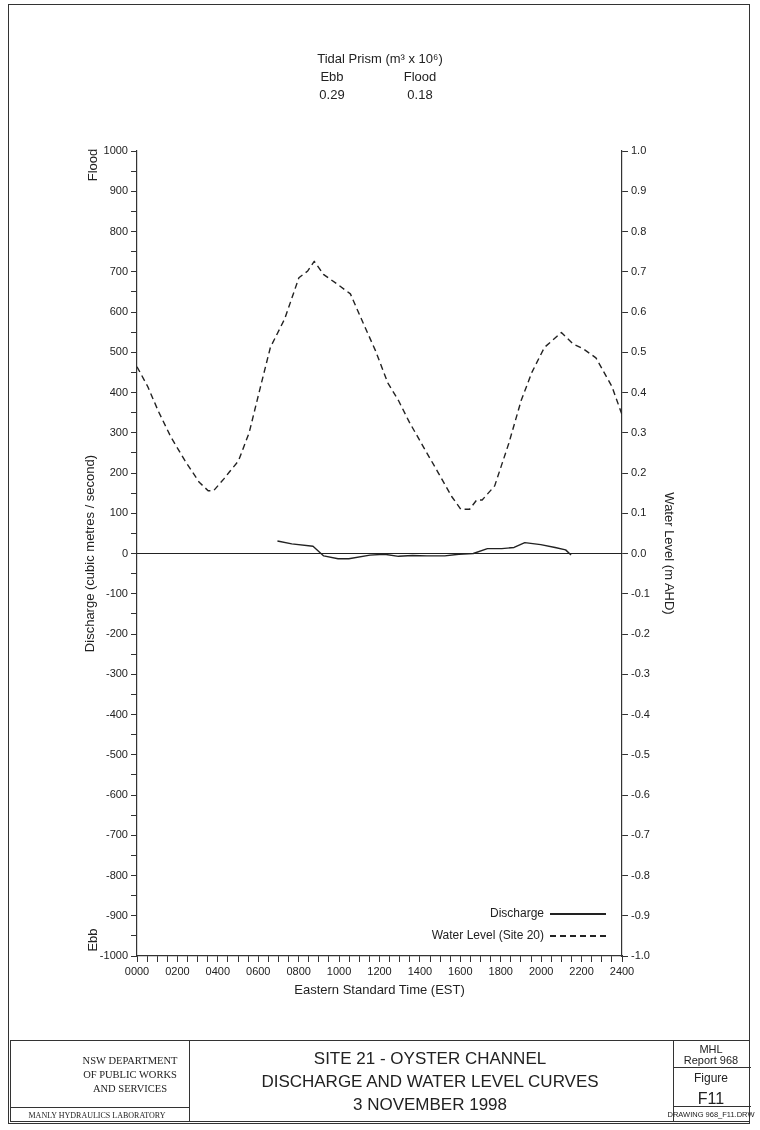 The image size is (760, 1130). Describe the element at coordinates (380, 58) in the screenshot. I see `text: Tidal Prism (m³ x 10⁶)` at that location.